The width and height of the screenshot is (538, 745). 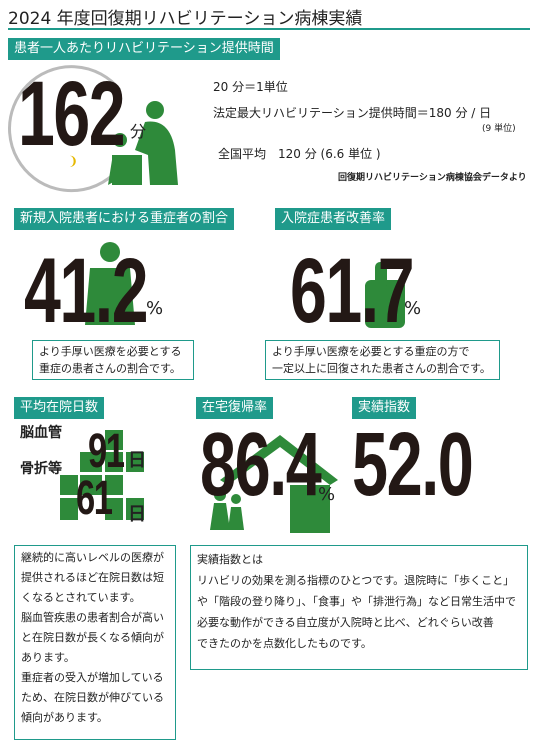 What do you see at coordinates (261, 465) in the screenshot?
I see `big-number: 86.4` at bounding box center [261, 465].